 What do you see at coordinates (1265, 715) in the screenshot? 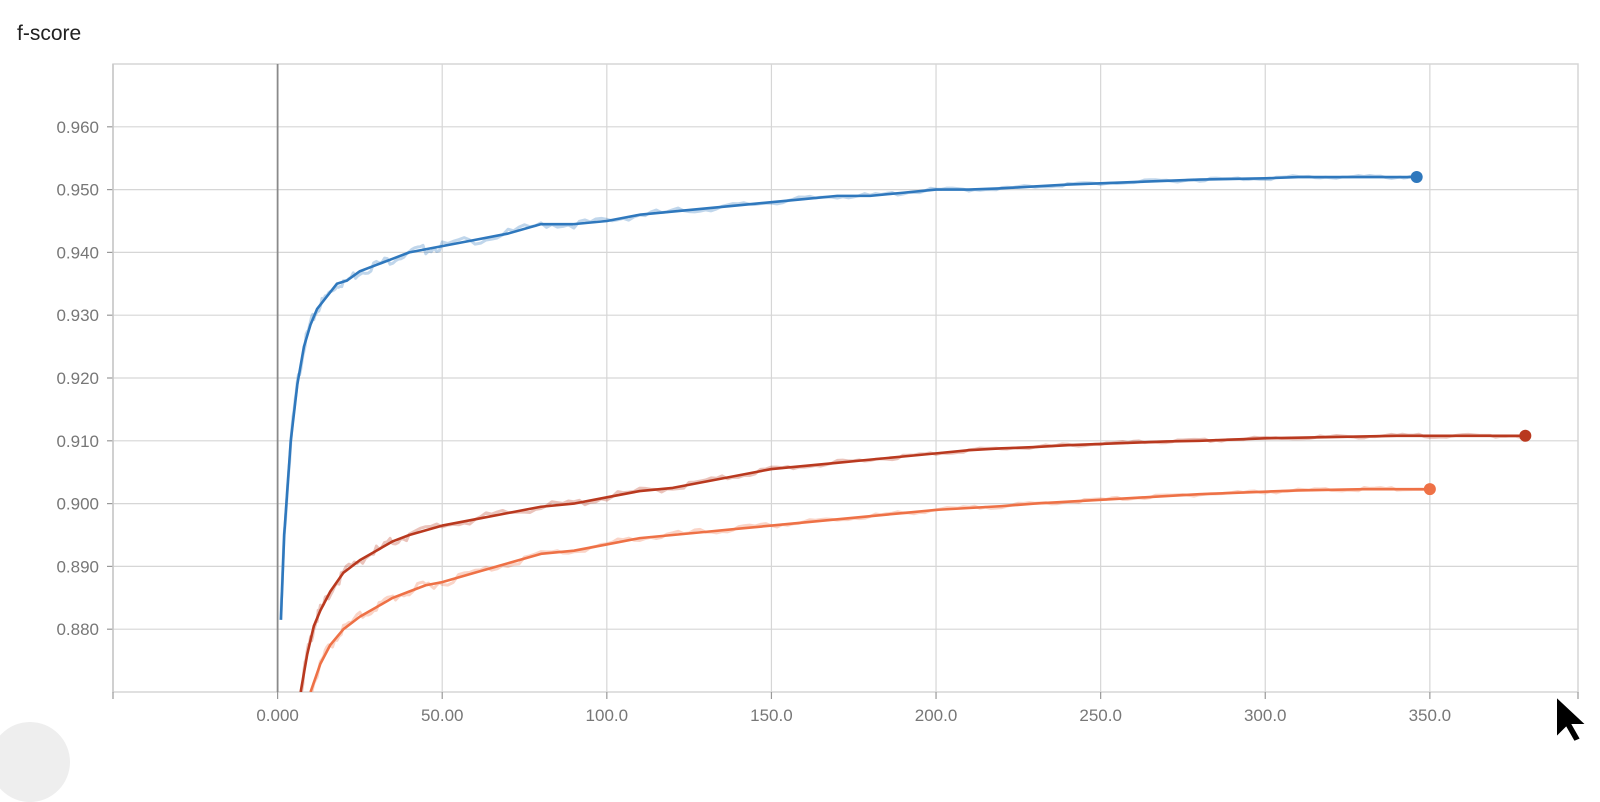
I see `x-tick-label: 300.0` at bounding box center [1265, 715].